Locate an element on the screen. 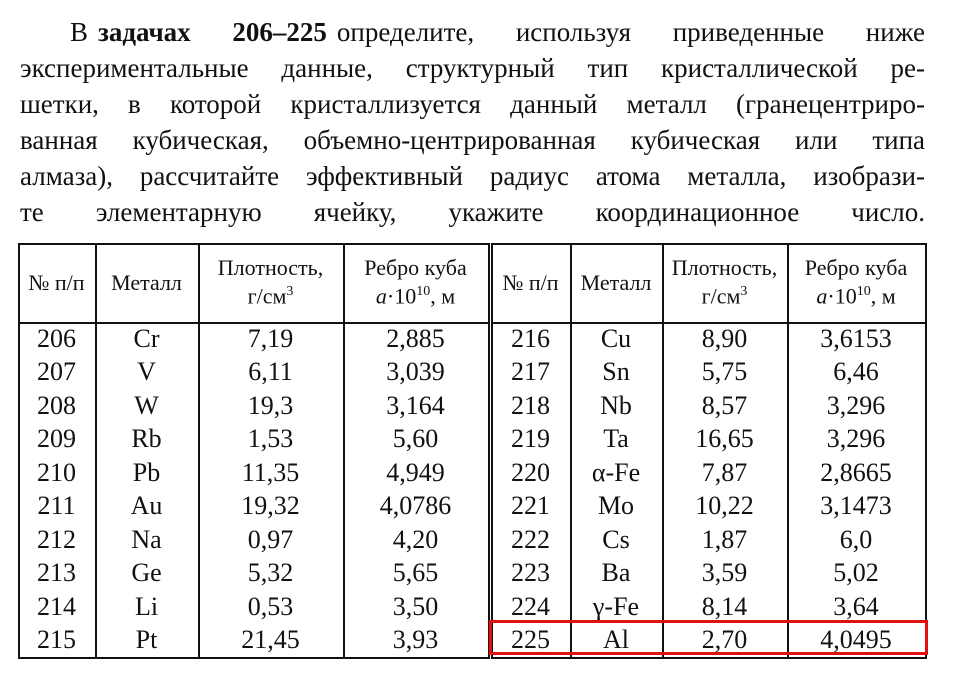  table-cell: 3,59 is located at coordinates (724, 573).